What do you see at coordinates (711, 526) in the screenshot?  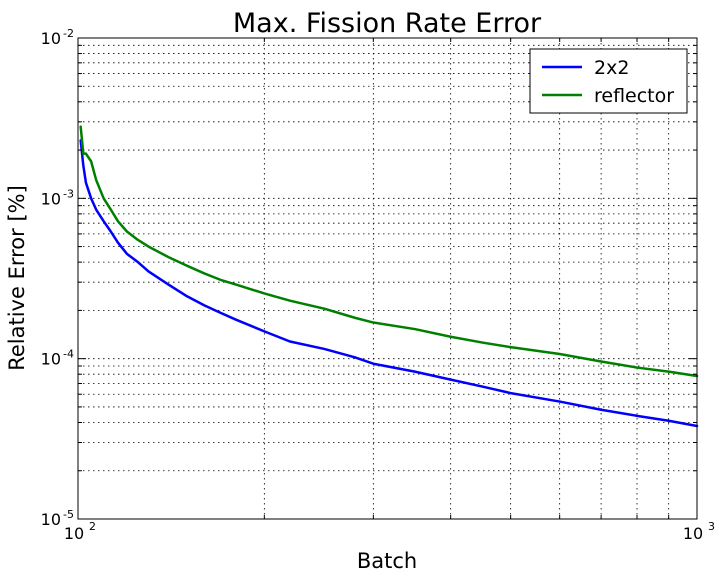 I see `x-tick-label-exponent: 3` at bounding box center [711, 526].